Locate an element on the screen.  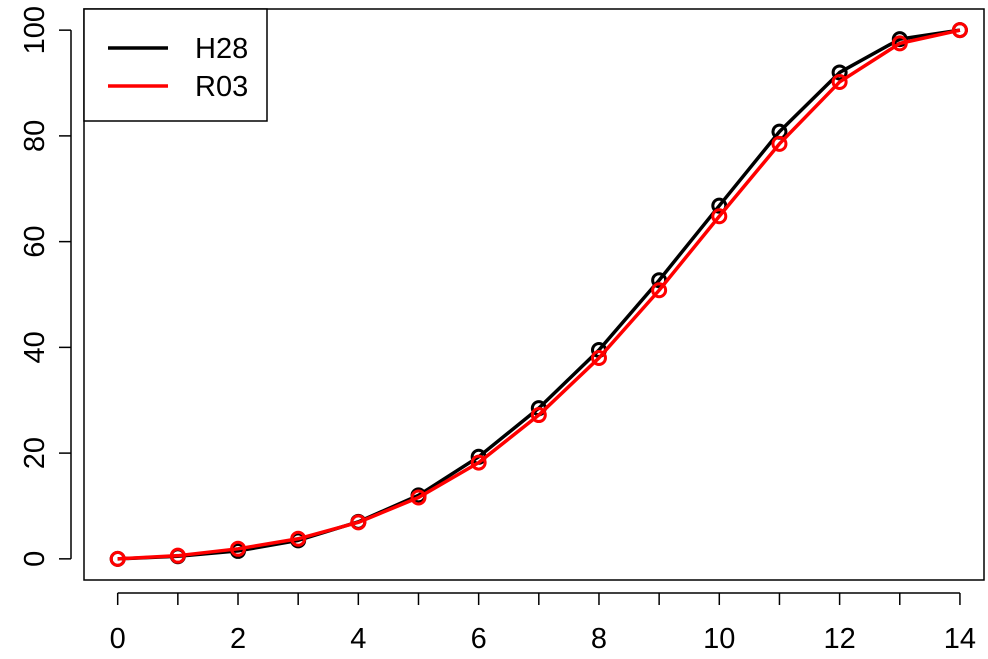
legend-box is located at coordinates (175, 65).